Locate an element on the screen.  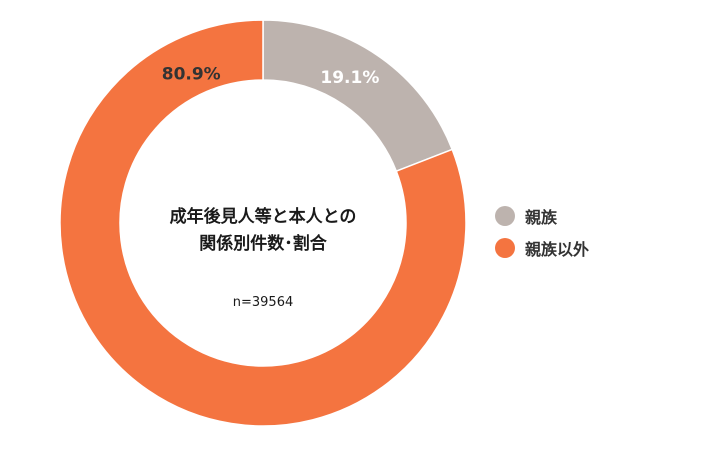
chart-title-line-1: 成年後見人等と本人との is located at coordinates (263, 217).